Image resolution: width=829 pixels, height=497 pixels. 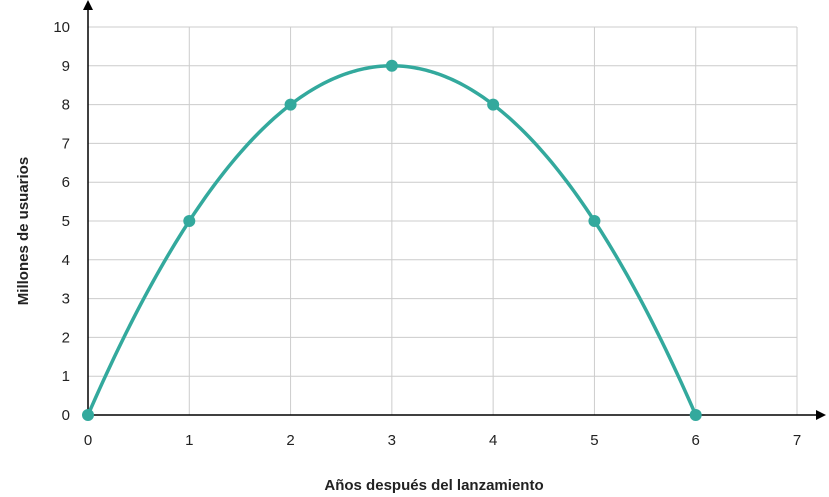 What do you see at coordinates (23, 231) in the screenshot?
I see `y-axis-title: Millones de usuarios` at bounding box center [23, 231].